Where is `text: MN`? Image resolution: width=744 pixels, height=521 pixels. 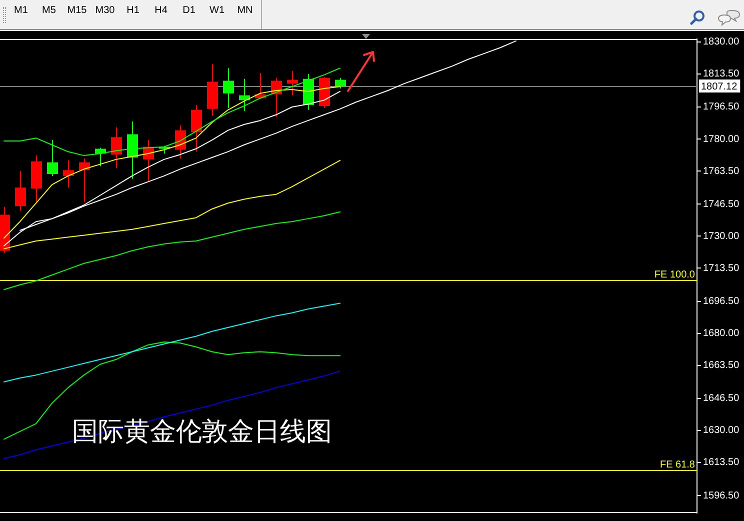
text: MN is located at coordinates (245, 10).